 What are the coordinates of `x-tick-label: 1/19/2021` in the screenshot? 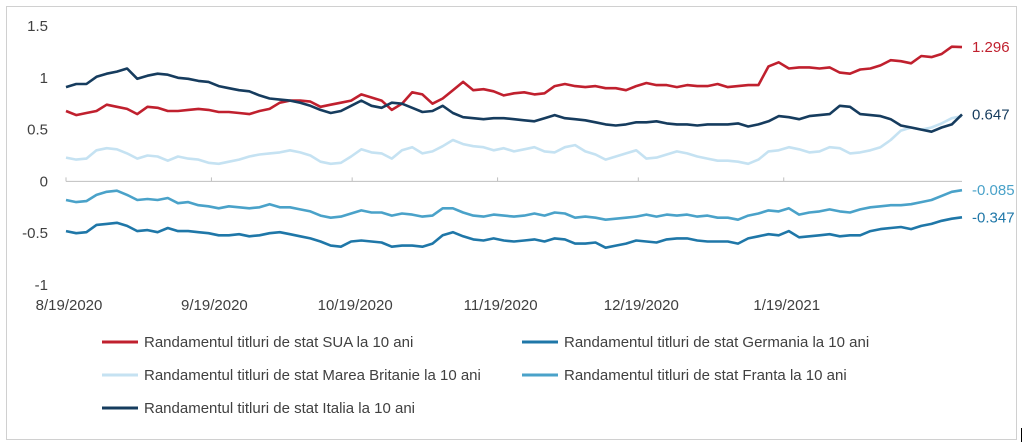 It's located at (786, 305).